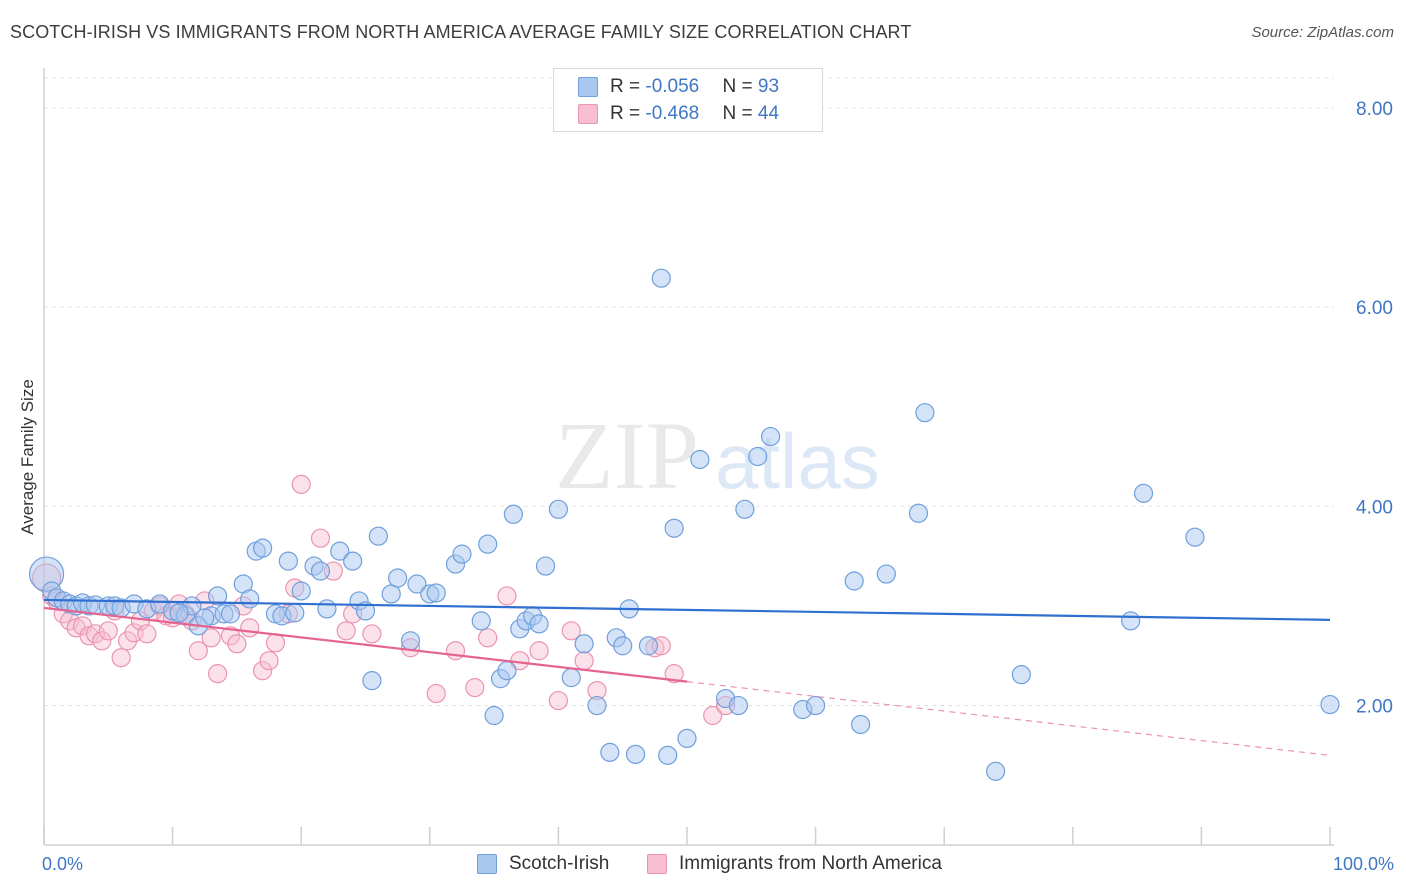  Describe the element at coordinates (365, 644) in the screenshot. I see `immigrants-trend-line` at that location.